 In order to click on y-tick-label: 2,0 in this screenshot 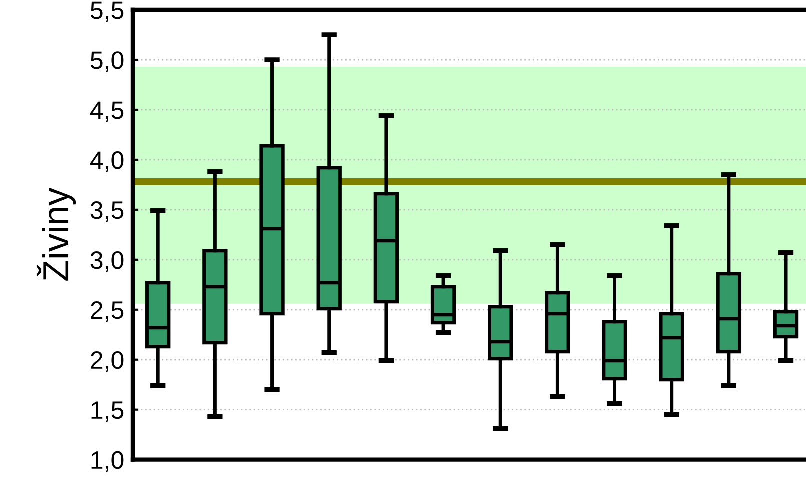, I will do `click(107, 361)`.